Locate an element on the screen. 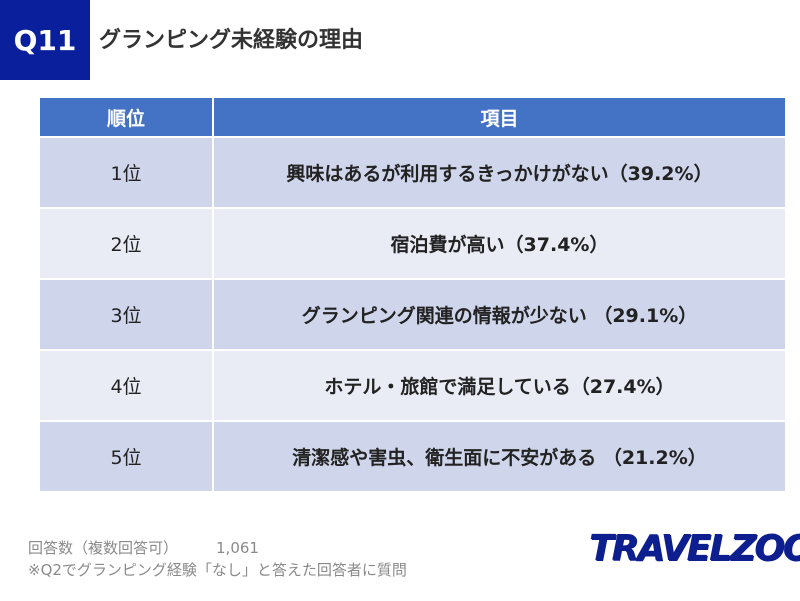 The height and width of the screenshot is (601, 800). table-header-row: 順位 項目 is located at coordinates (412, 118).